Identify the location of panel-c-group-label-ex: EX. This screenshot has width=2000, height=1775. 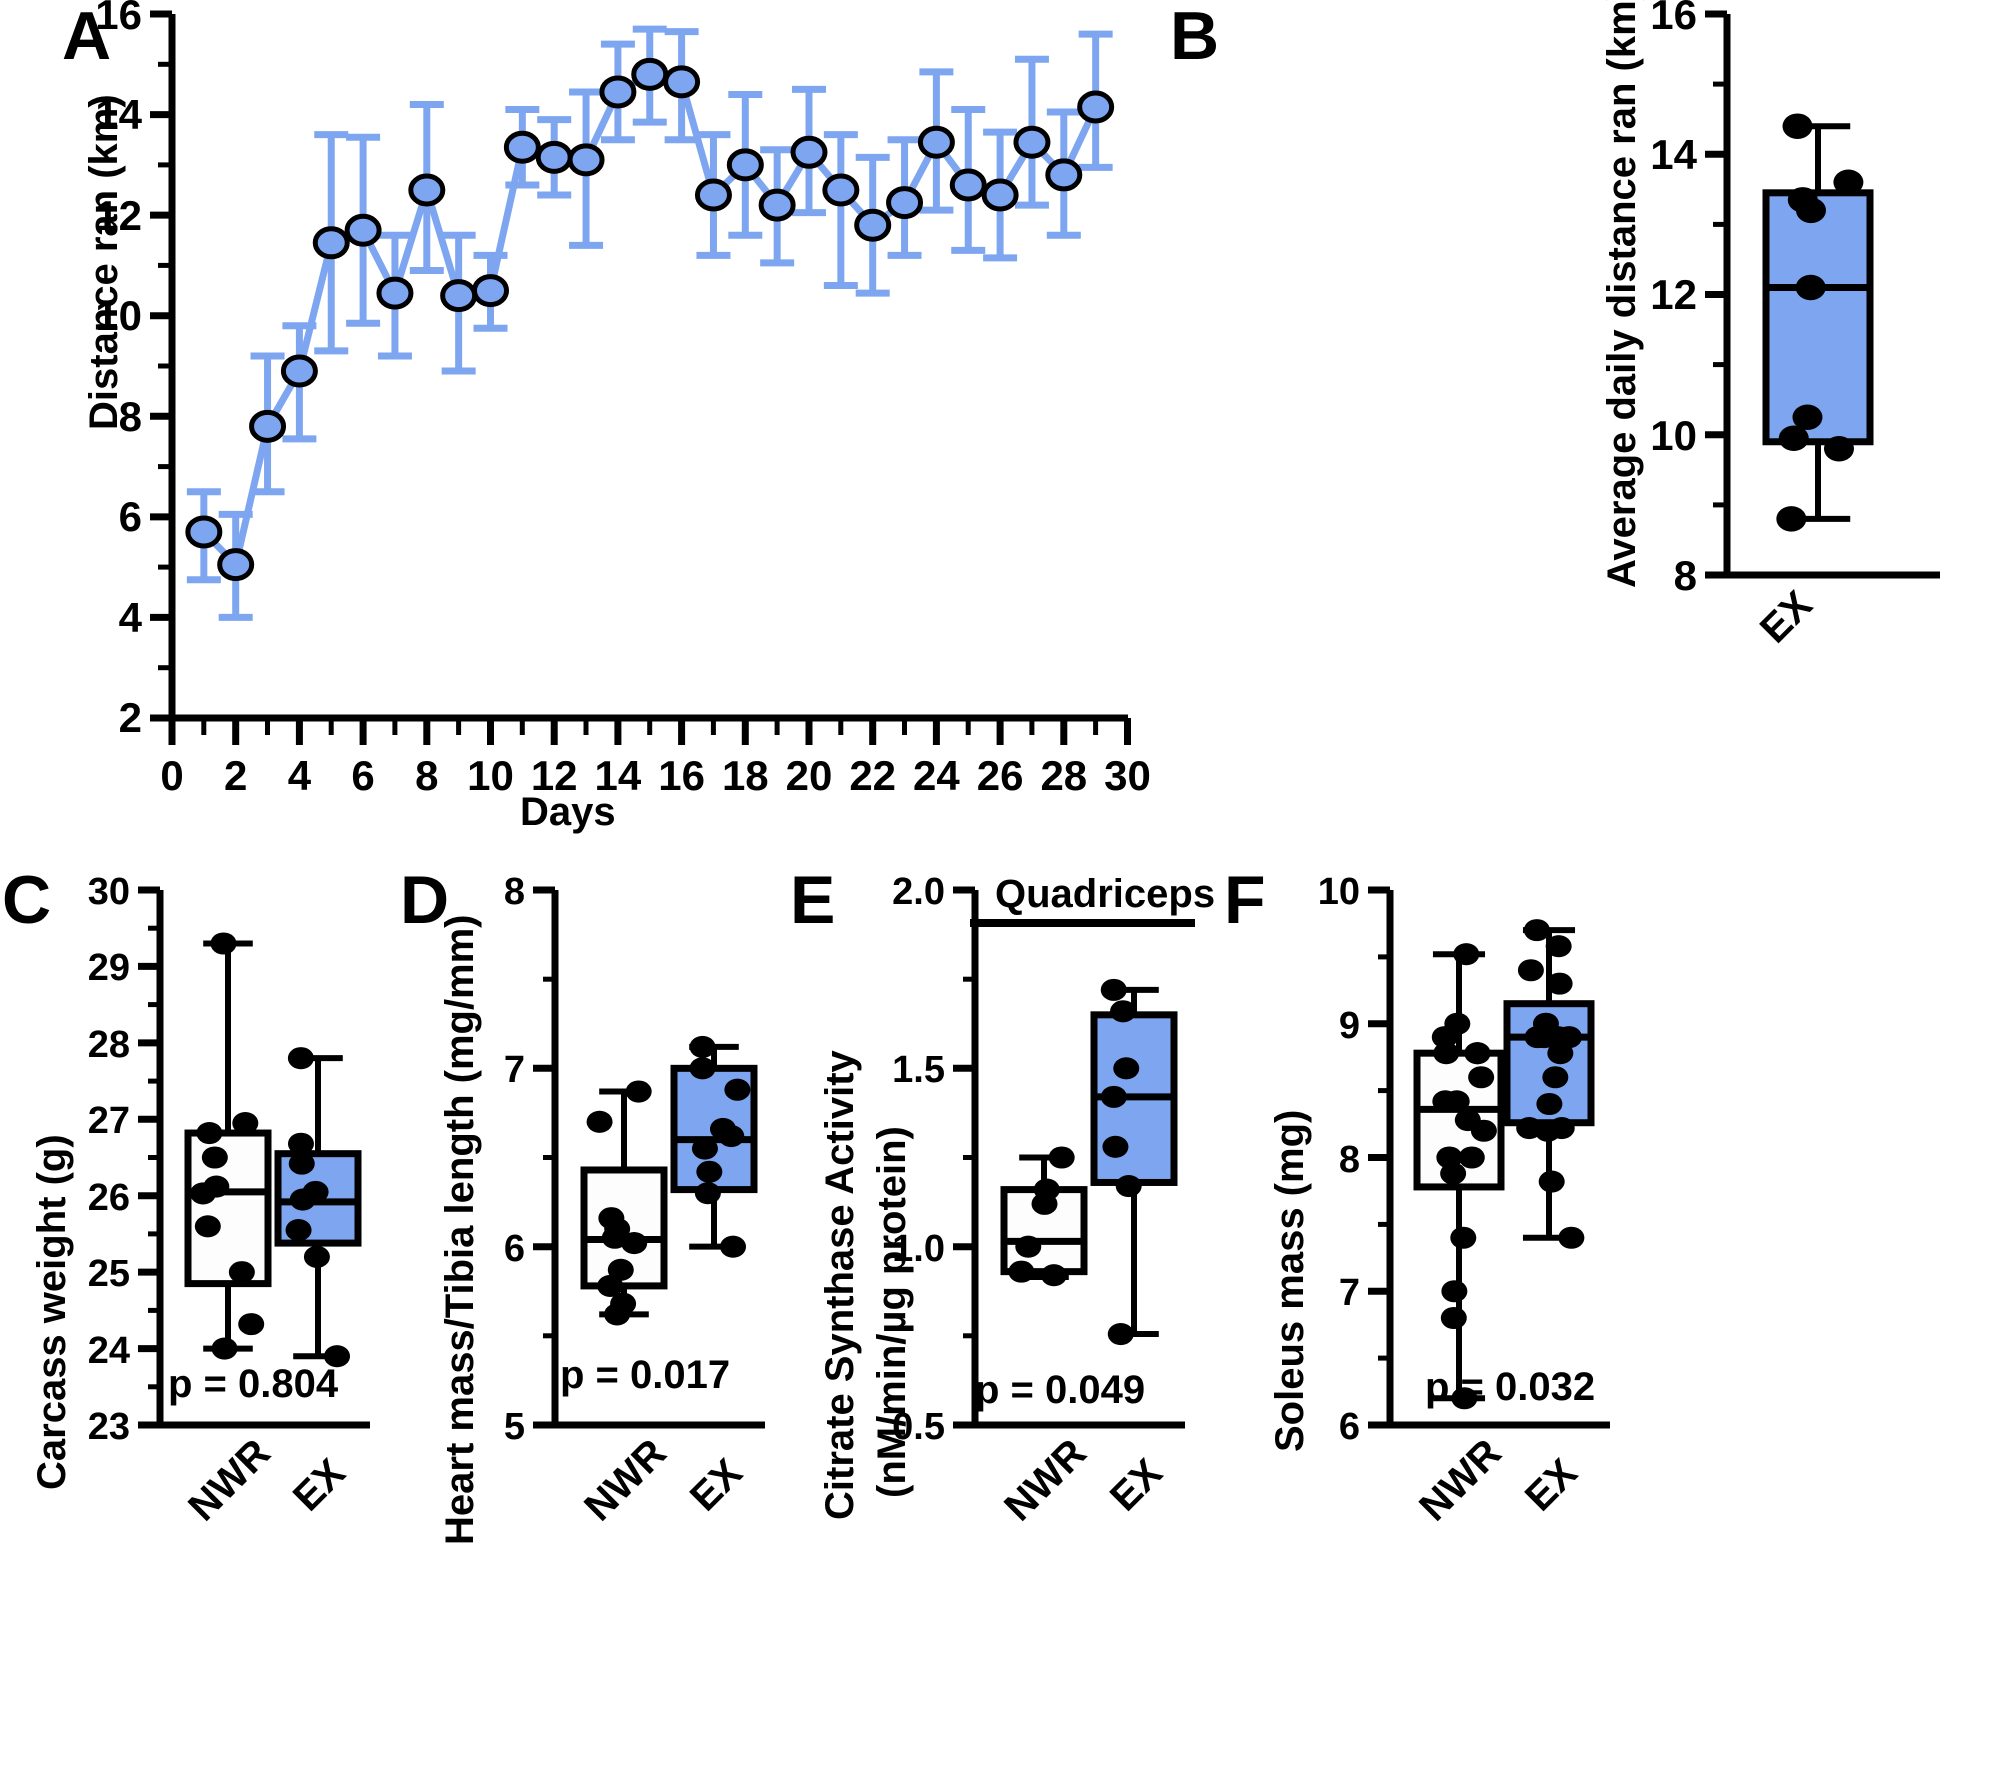
(319, 1485).